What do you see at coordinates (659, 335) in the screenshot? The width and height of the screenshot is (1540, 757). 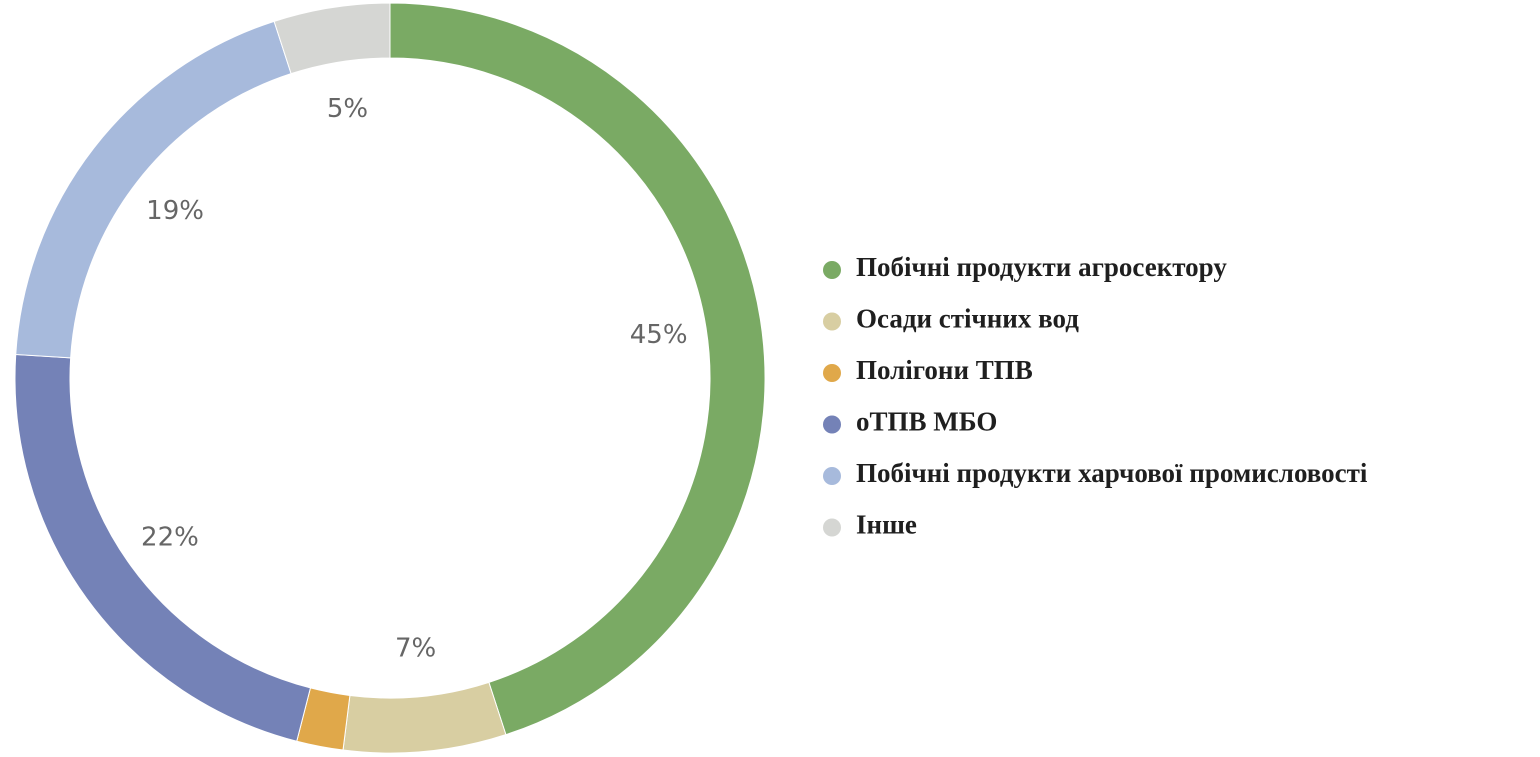 I see `value-label: 45%` at bounding box center [659, 335].